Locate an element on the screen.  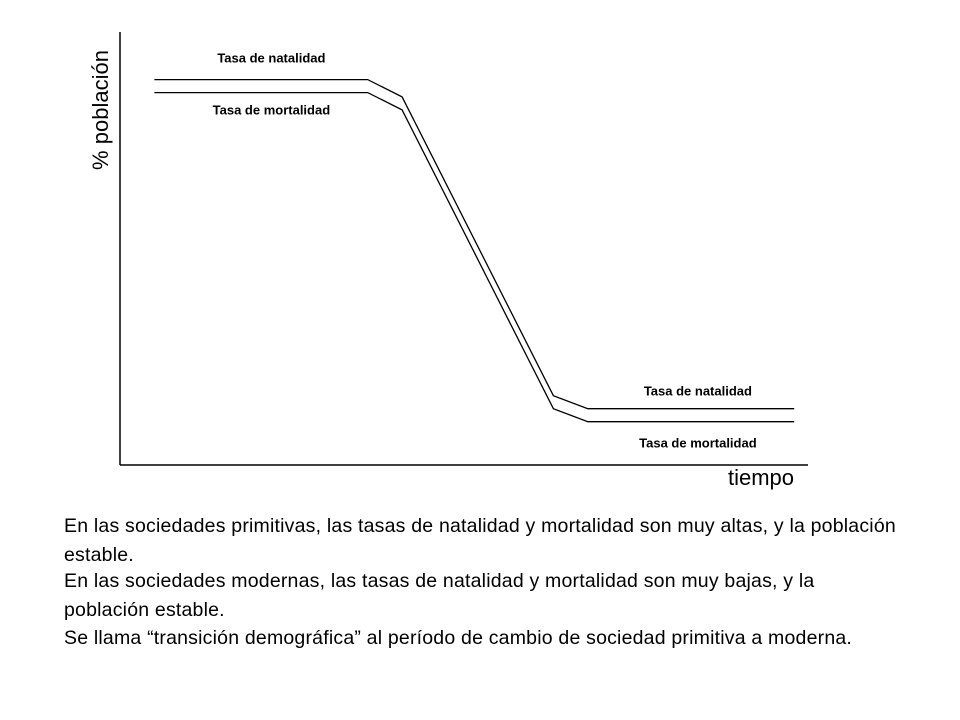
series-label-0: Tasa de natalidad is located at coordinates (271, 57).